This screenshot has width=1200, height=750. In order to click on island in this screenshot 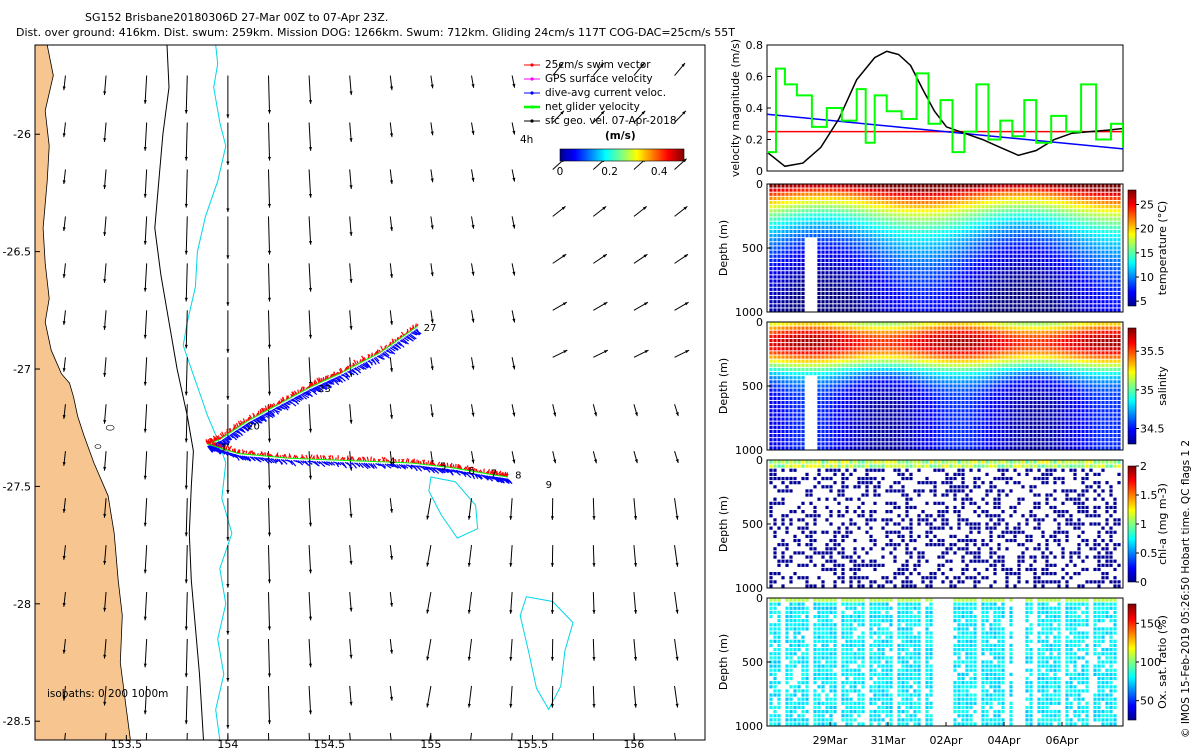, I will do `click(98, 446)`.